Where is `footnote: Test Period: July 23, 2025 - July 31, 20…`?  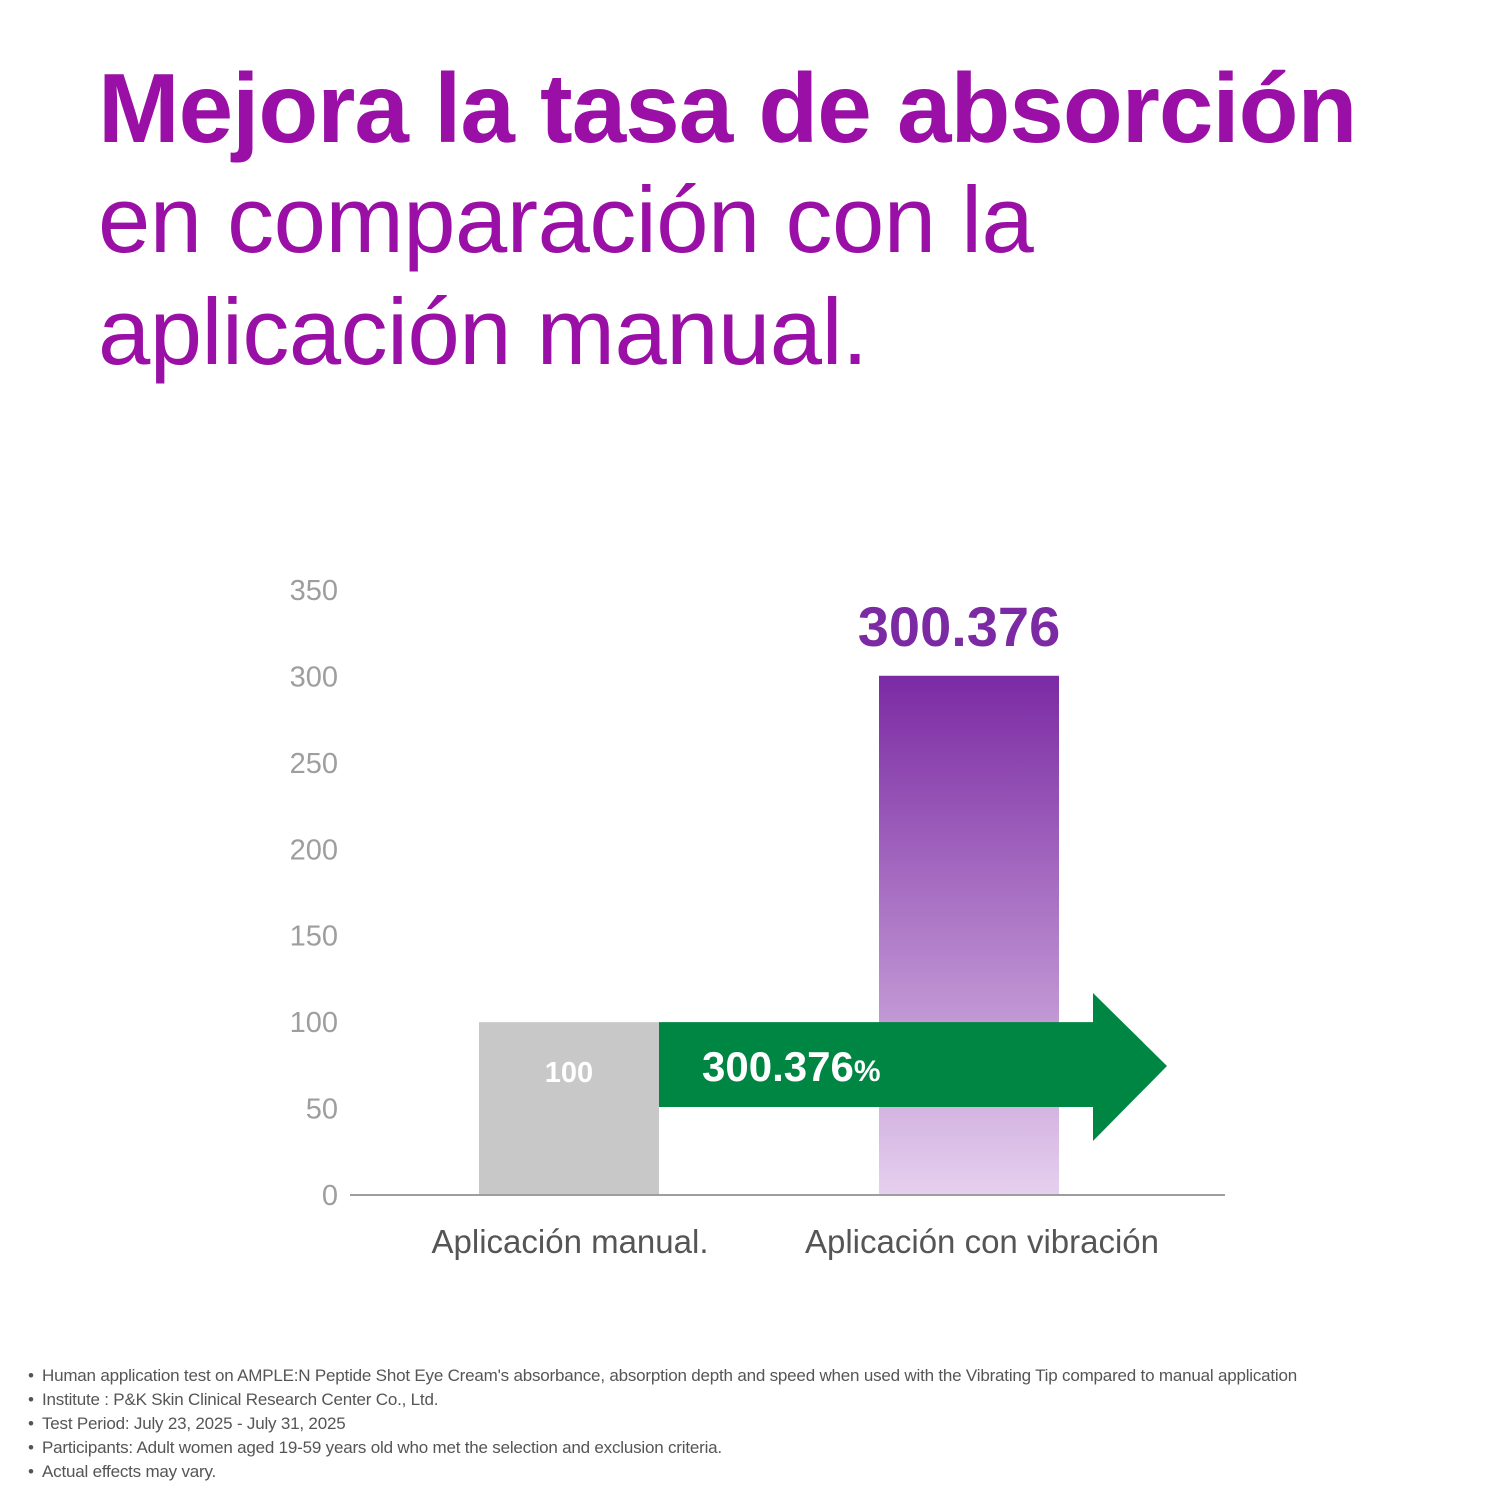
footnote: Test Period: July 23, 2025 - July 31, 20… is located at coordinates (758, 1424).